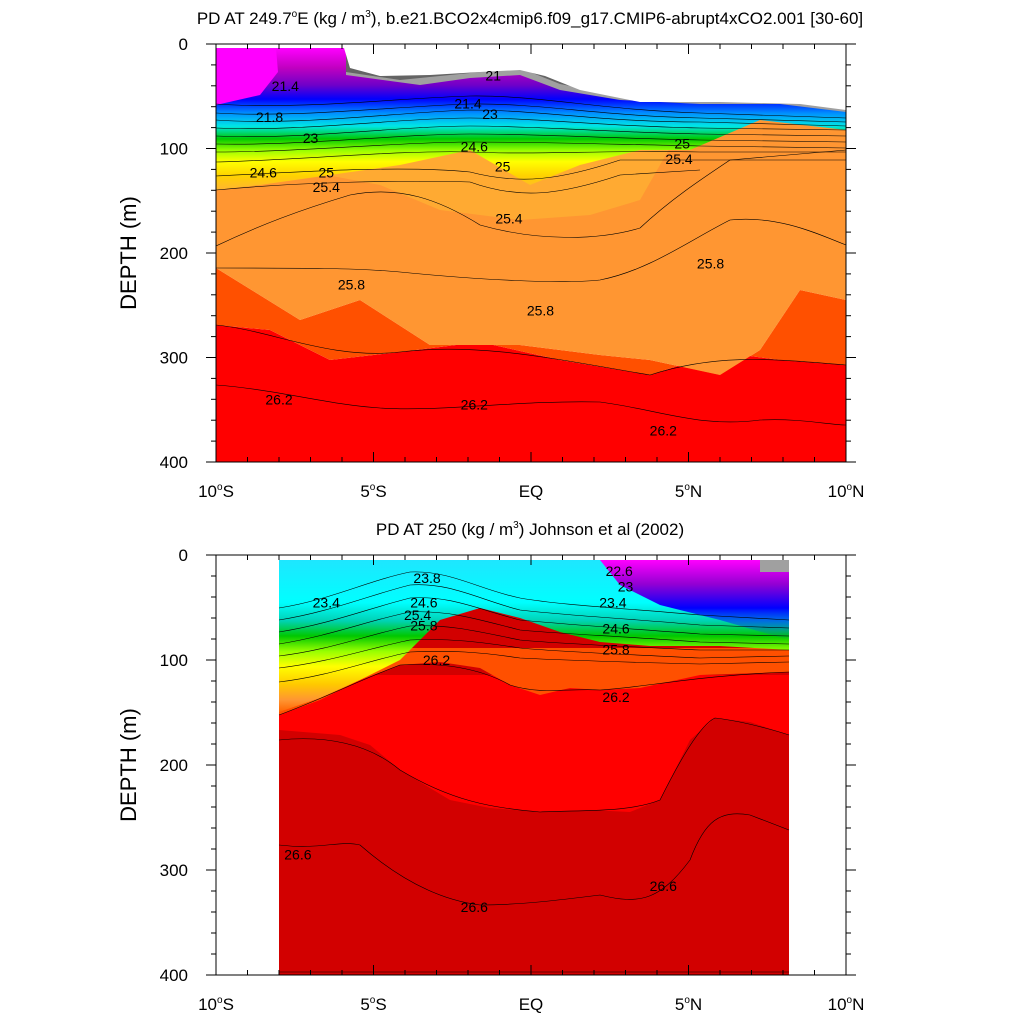 This screenshot has width=1024, height=1024. Describe the element at coordinates (269, 117) in the screenshot. I see `contour-label: 21.8` at that location.